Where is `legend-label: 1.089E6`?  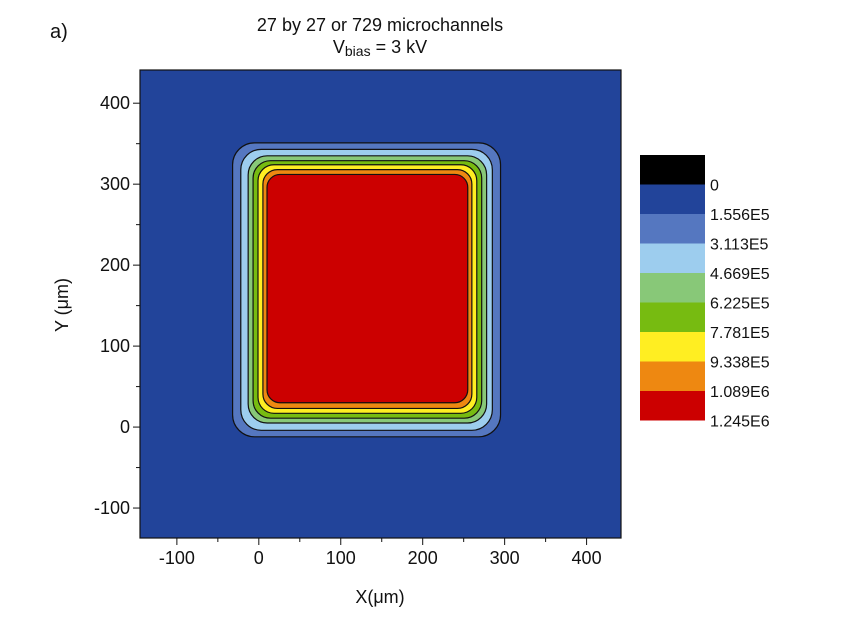
legend-label: 1.089E6 is located at coordinates (740, 392).